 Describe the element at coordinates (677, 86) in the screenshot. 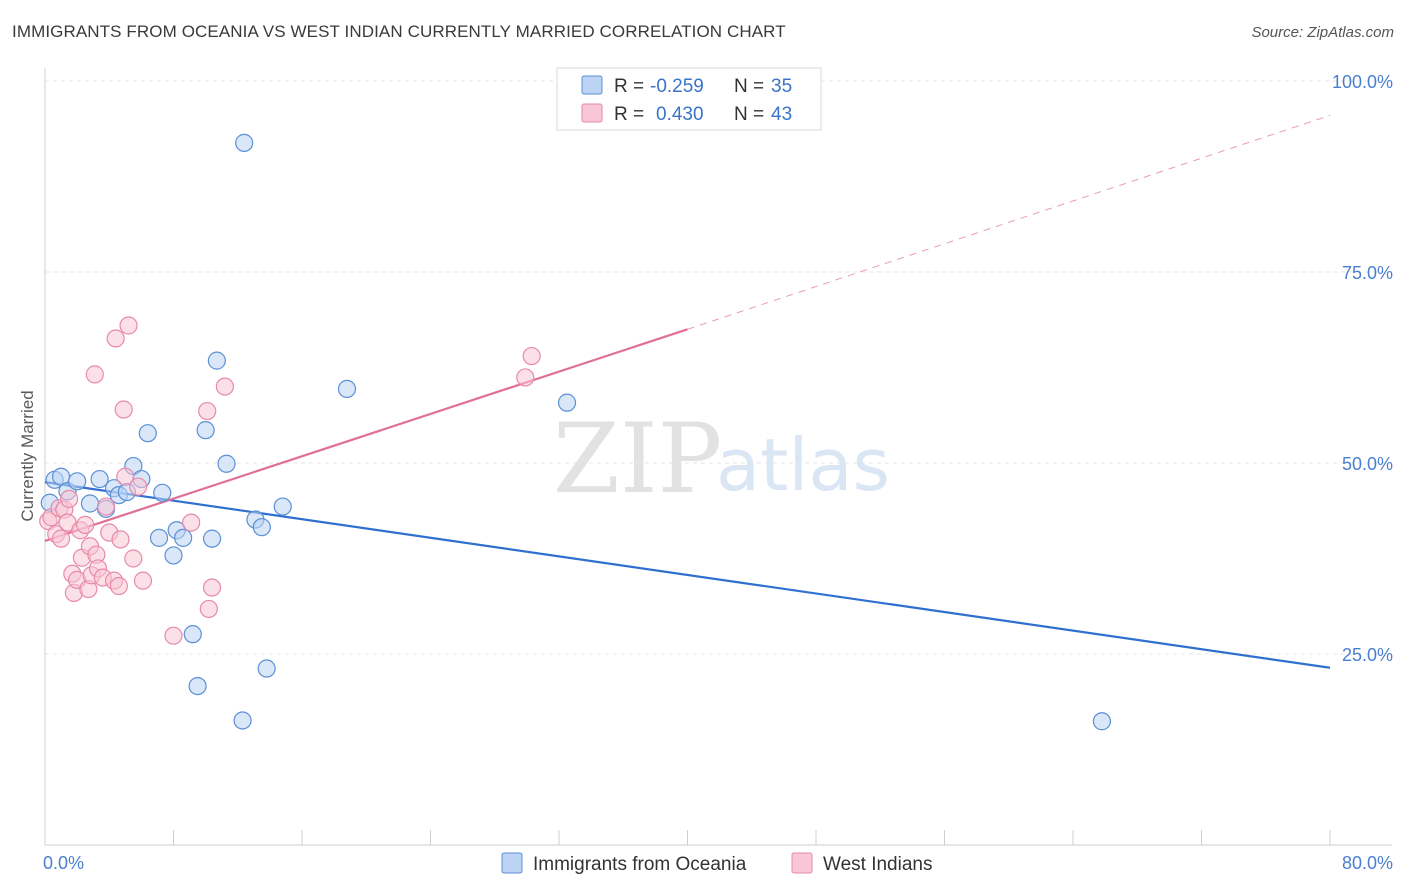

I see `legend-r-value-1: -0.259` at that location.